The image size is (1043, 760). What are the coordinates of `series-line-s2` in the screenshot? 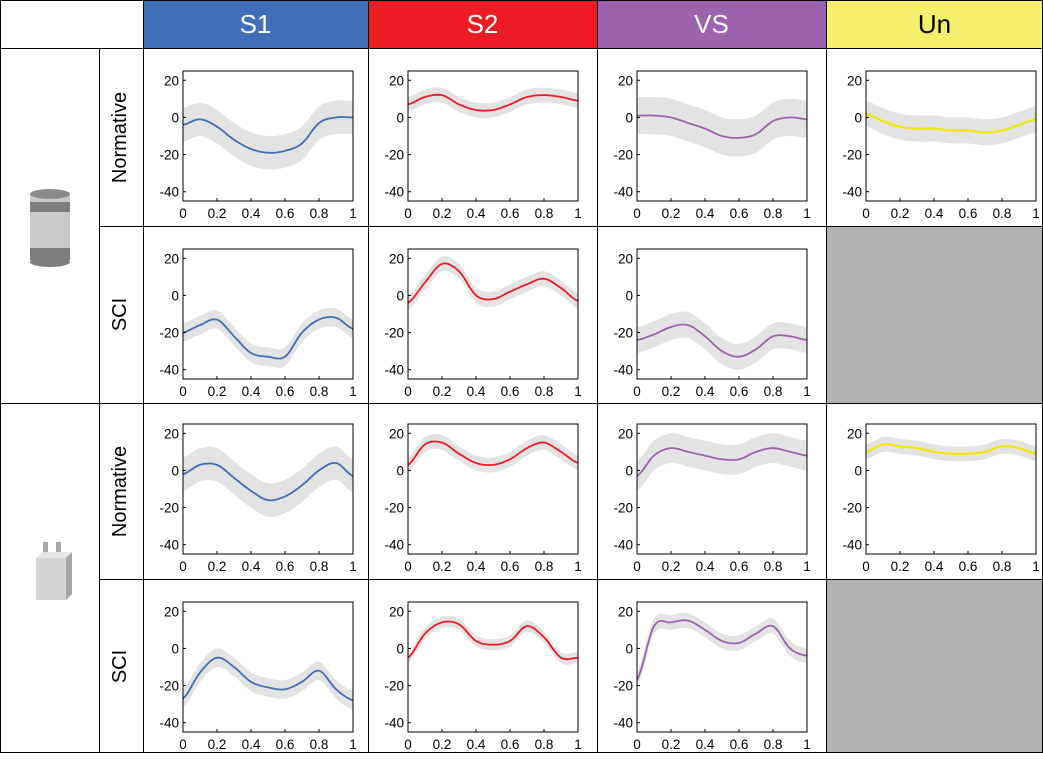 It's located at (493, 102).